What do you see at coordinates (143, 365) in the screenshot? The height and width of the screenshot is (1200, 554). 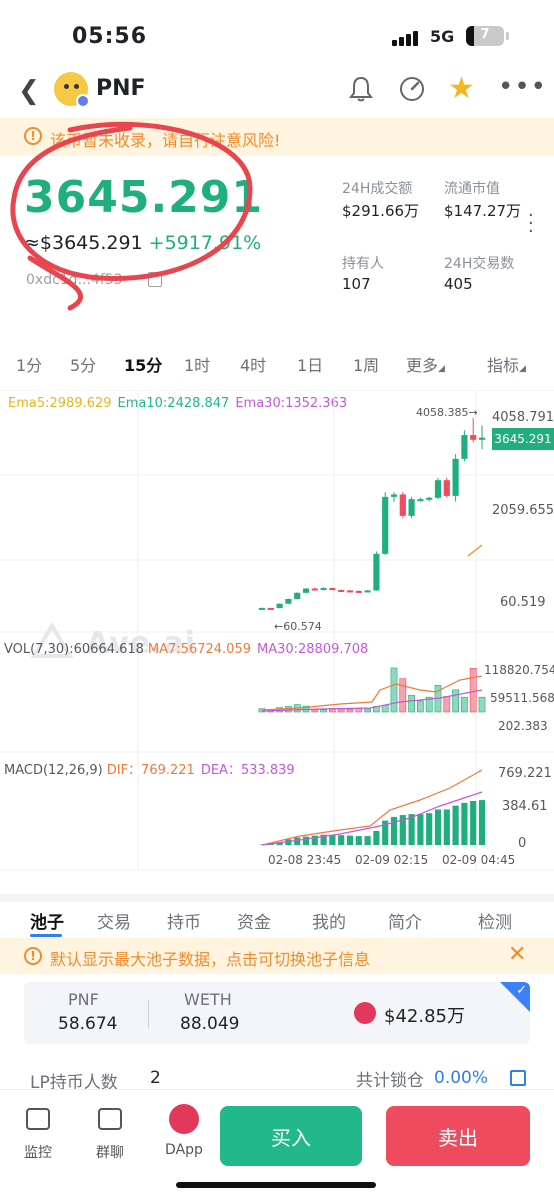 I see `tab-15m: 15分` at bounding box center [143, 365].